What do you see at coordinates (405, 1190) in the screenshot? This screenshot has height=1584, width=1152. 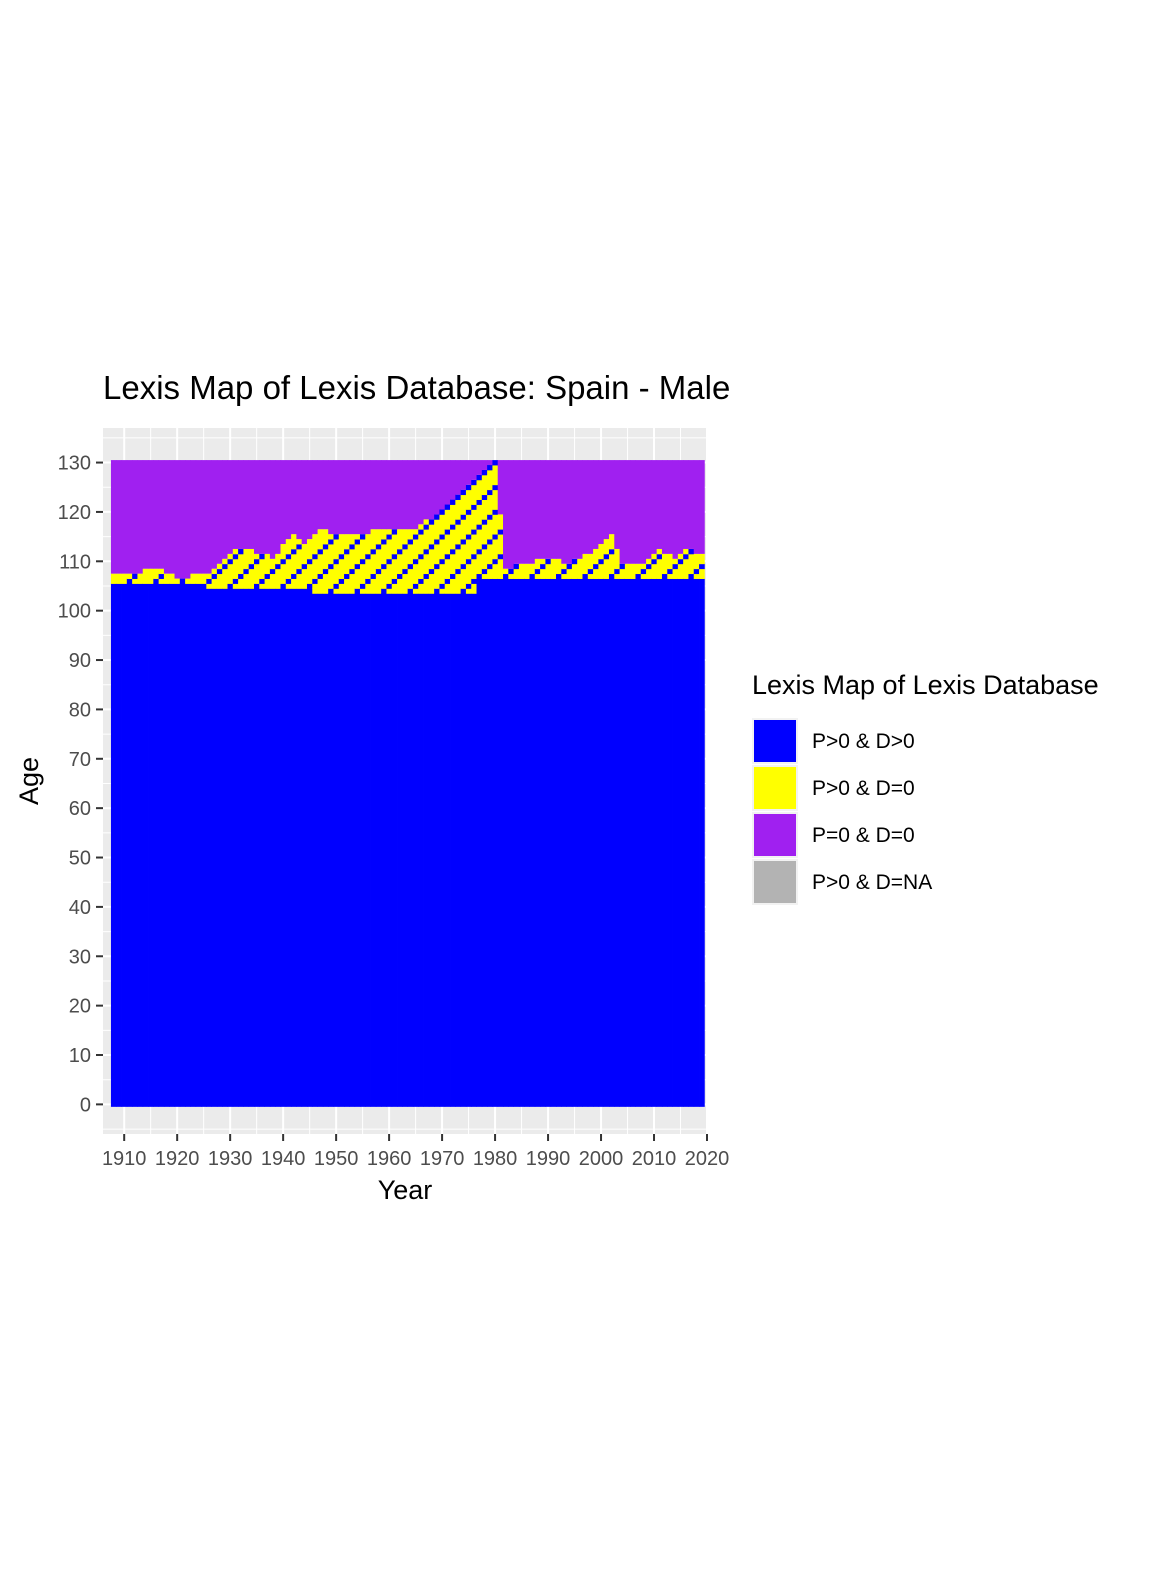 I see `x-axis-title: Year` at bounding box center [405, 1190].